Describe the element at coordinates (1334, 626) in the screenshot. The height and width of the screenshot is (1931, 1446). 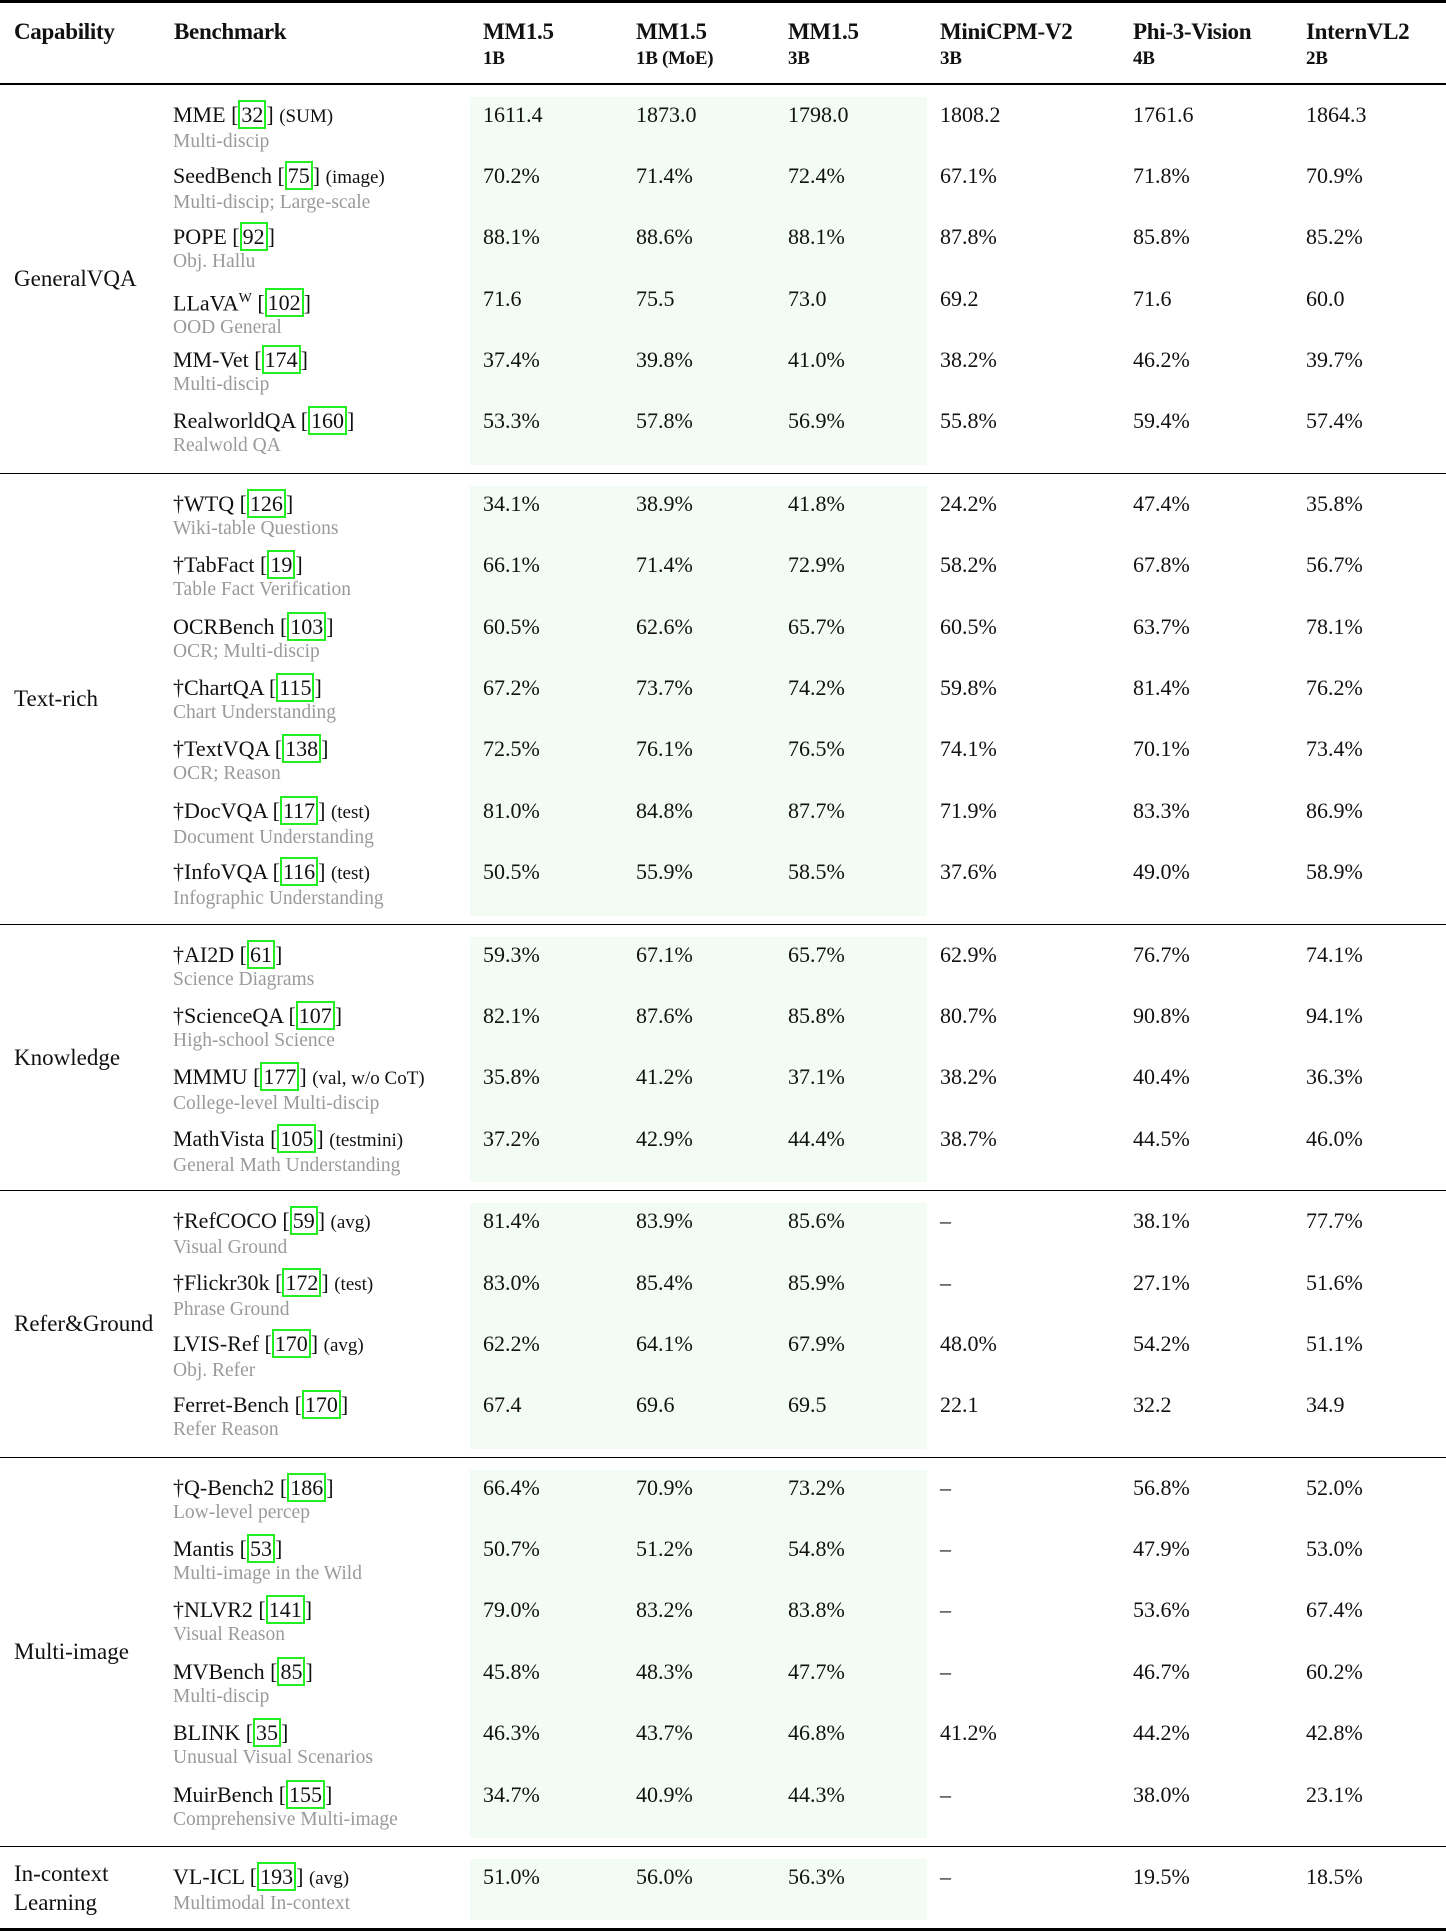
I see `score-cell: 78.1%` at that location.